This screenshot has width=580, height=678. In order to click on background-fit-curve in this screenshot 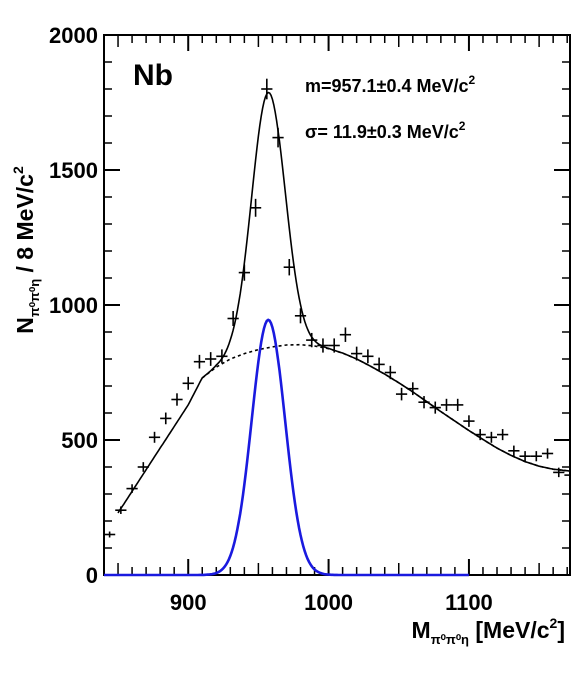, I will do `click(386, 407)`.